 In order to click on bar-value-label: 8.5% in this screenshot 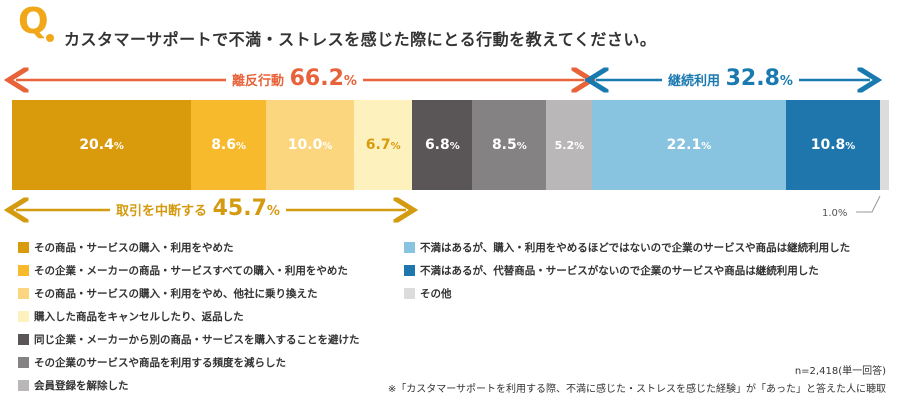, I will do `click(509, 145)`.